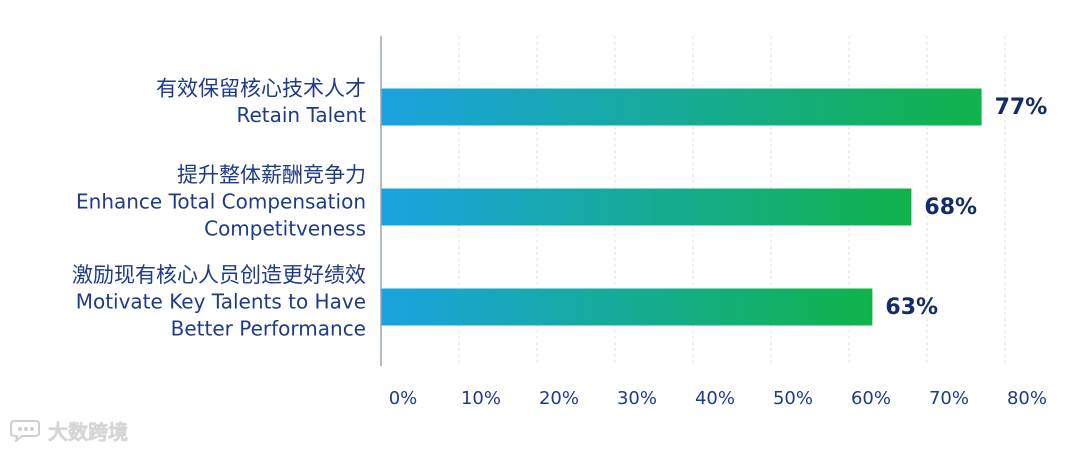 Image resolution: width=1080 pixels, height=451 pixels. I want to click on category-label: Competitveness, so click(285, 229).